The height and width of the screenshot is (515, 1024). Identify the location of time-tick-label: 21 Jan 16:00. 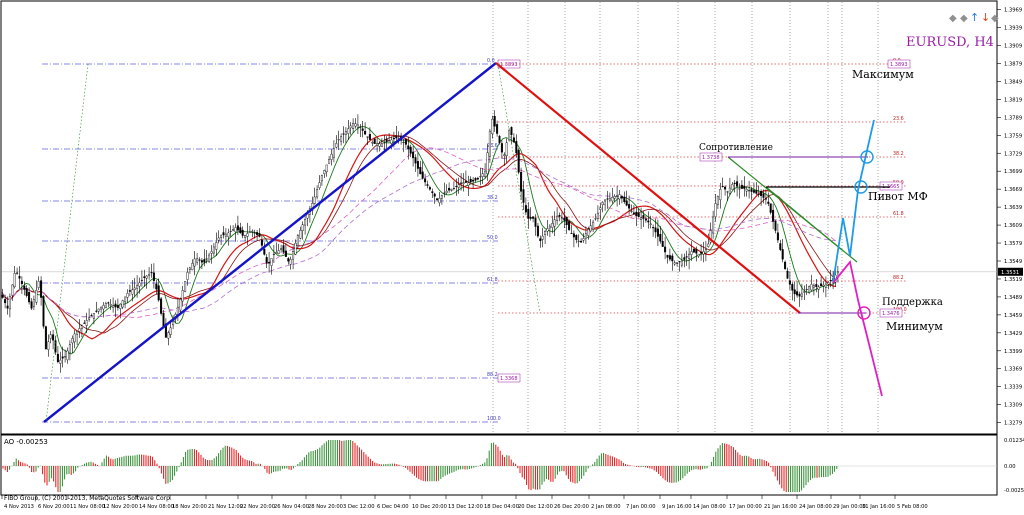
(780, 507).